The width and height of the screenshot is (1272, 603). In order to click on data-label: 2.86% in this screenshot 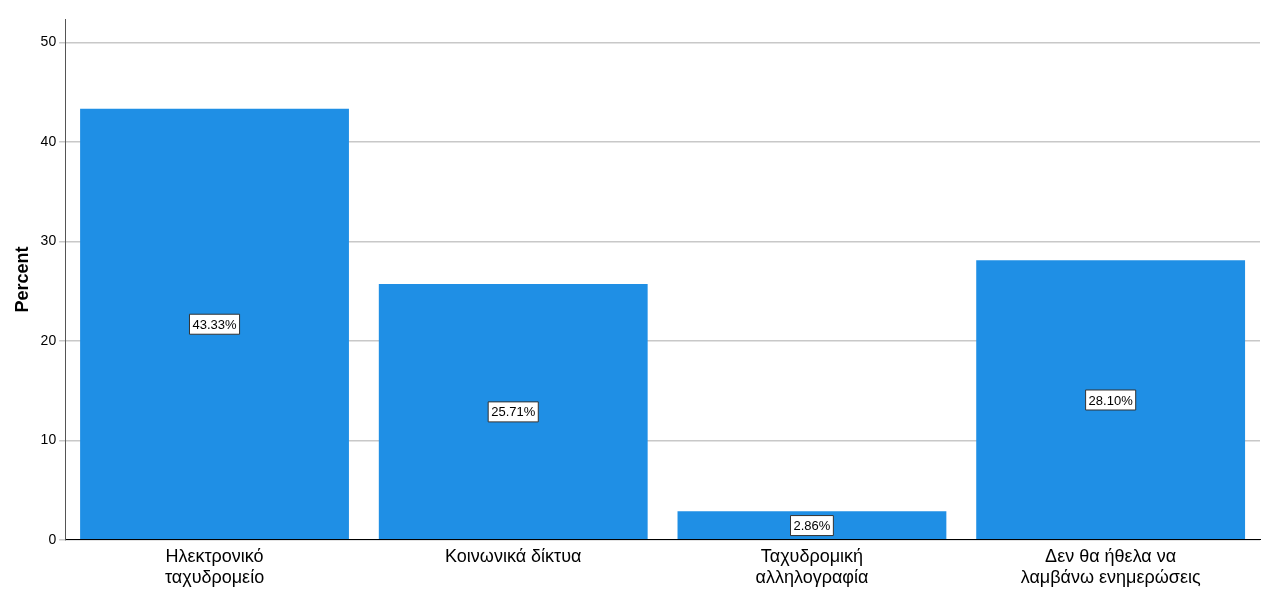, I will do `click(812, 526)`.